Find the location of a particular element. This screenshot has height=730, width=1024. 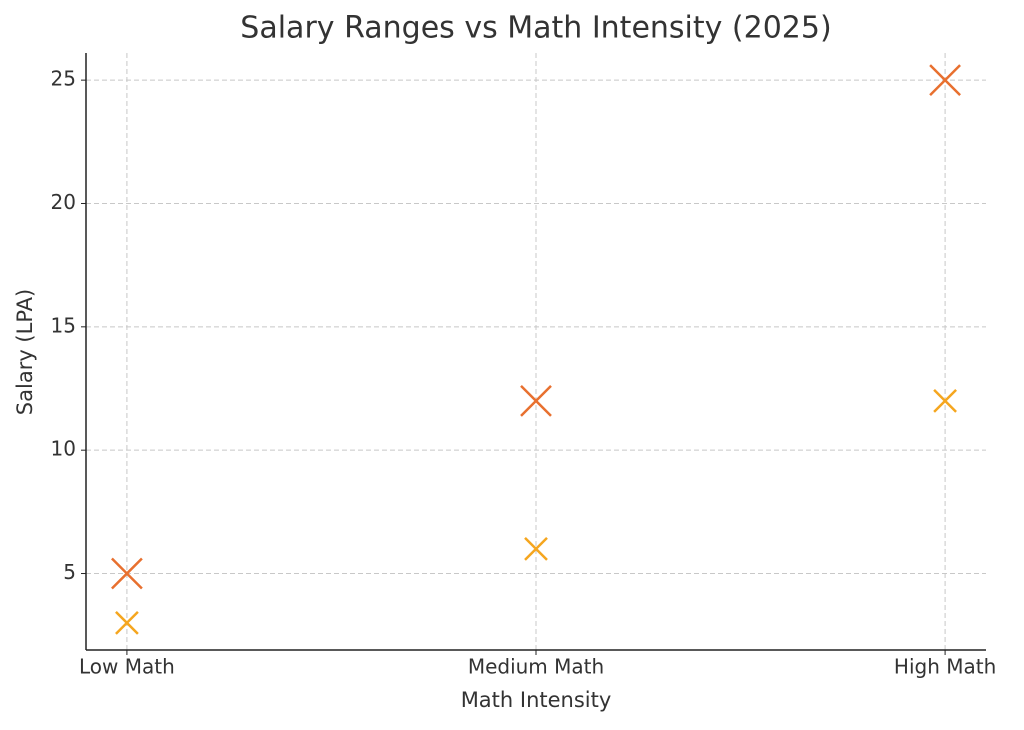

y-axis-label: Salary (LPA) is located at coordinates (25, 352).